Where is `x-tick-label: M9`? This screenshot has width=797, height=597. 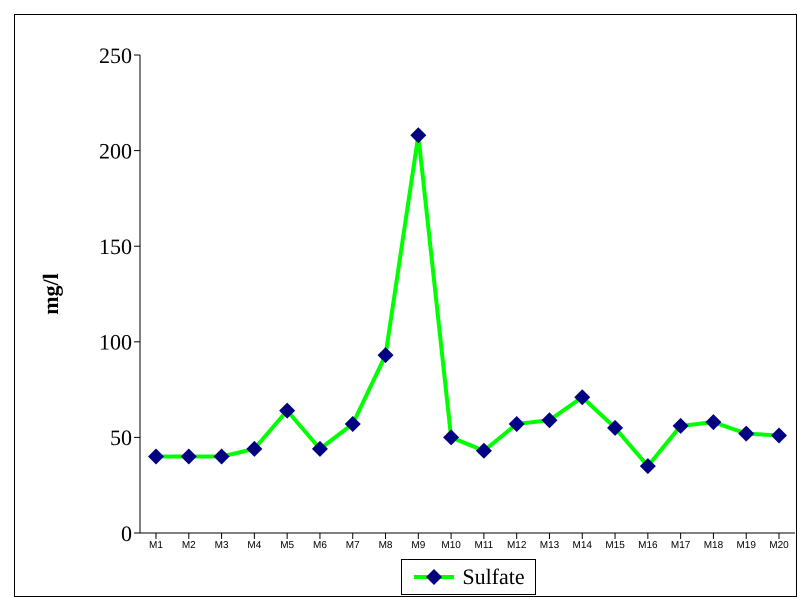 x-tick-label: M9 is located at coordinates (418, 546).